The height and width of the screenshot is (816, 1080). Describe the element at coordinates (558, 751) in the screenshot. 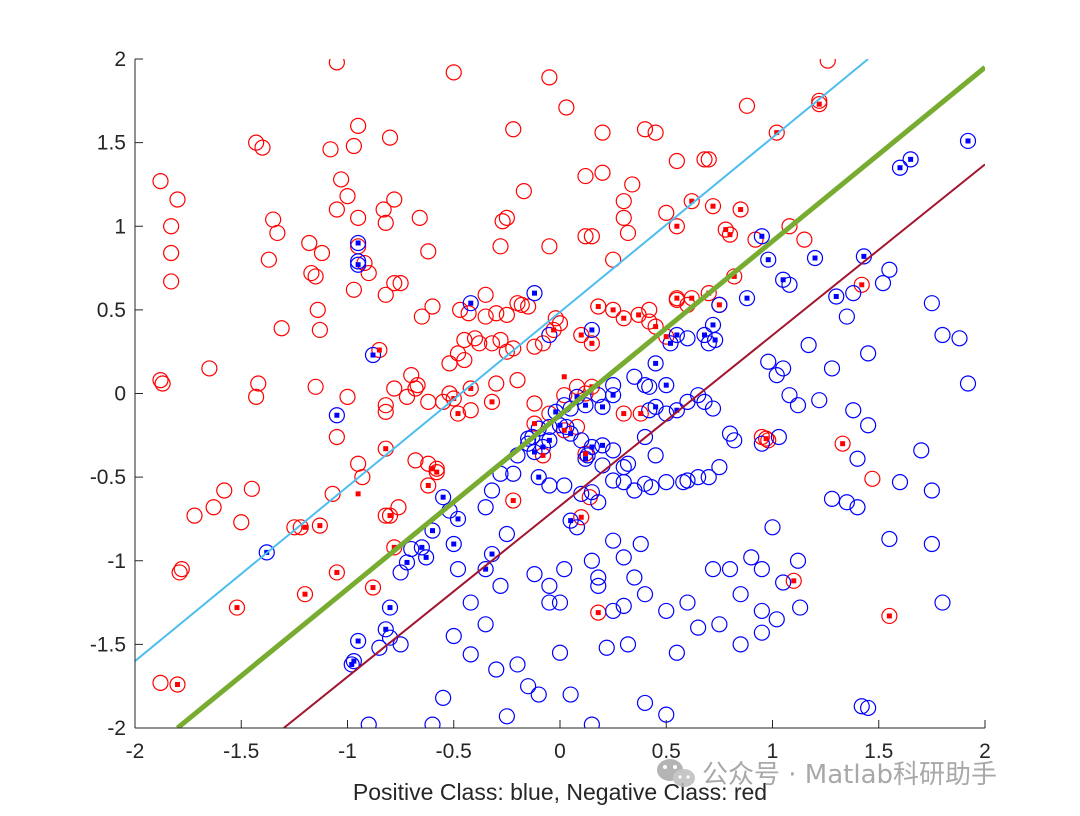

I see `x-tick-labels: -2 -1.5 -1 -0.5 0 0.5 1 1.5 2` at that location.